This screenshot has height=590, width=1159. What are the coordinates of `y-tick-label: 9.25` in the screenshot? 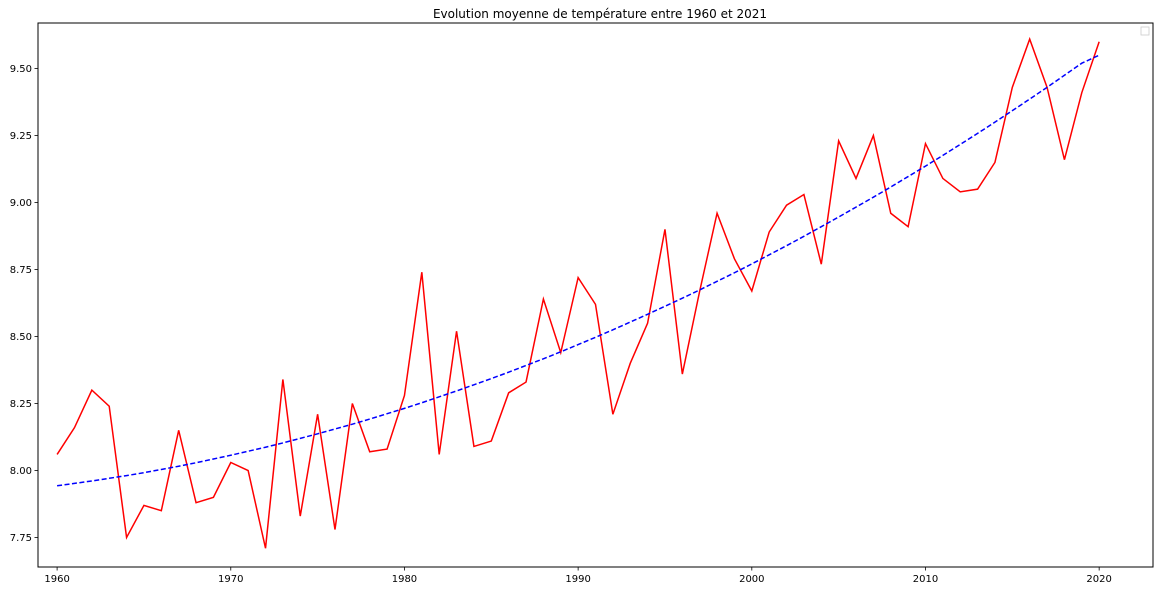 It's located at (21, 136).